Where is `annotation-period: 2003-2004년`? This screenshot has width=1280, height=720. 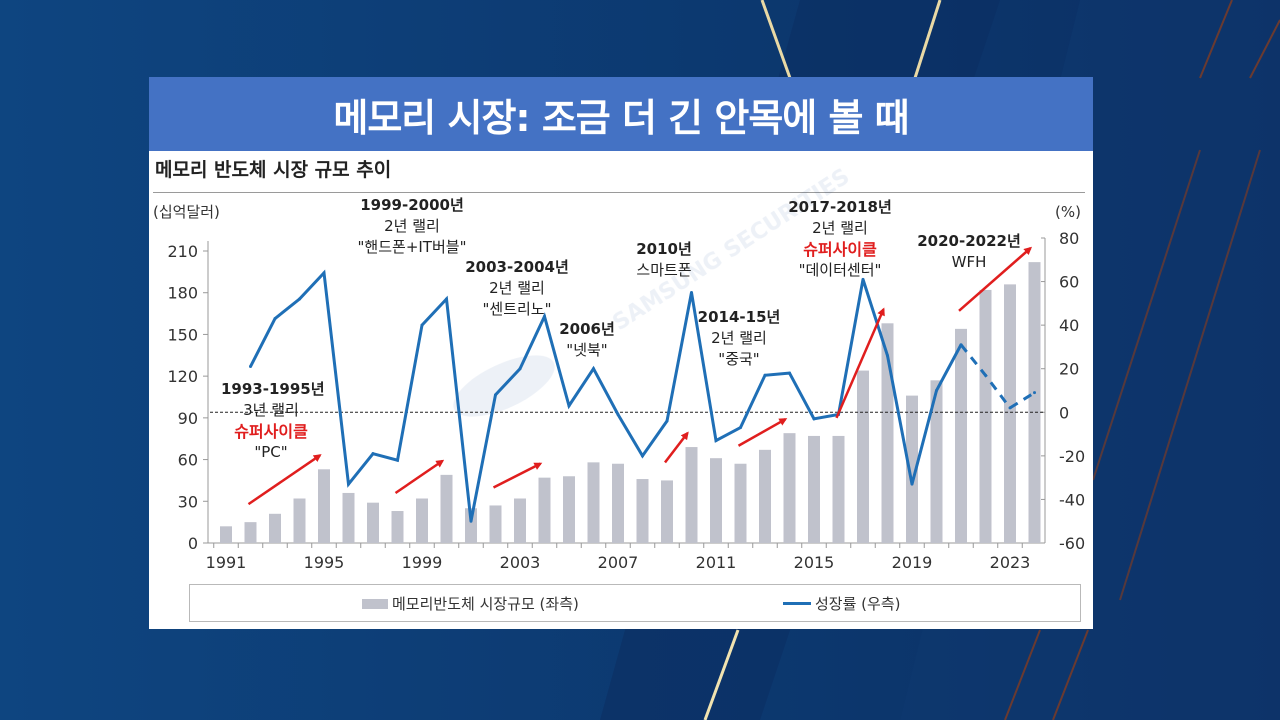
annotation-period: 2003-2004년 is located at coordinates (517, 267).